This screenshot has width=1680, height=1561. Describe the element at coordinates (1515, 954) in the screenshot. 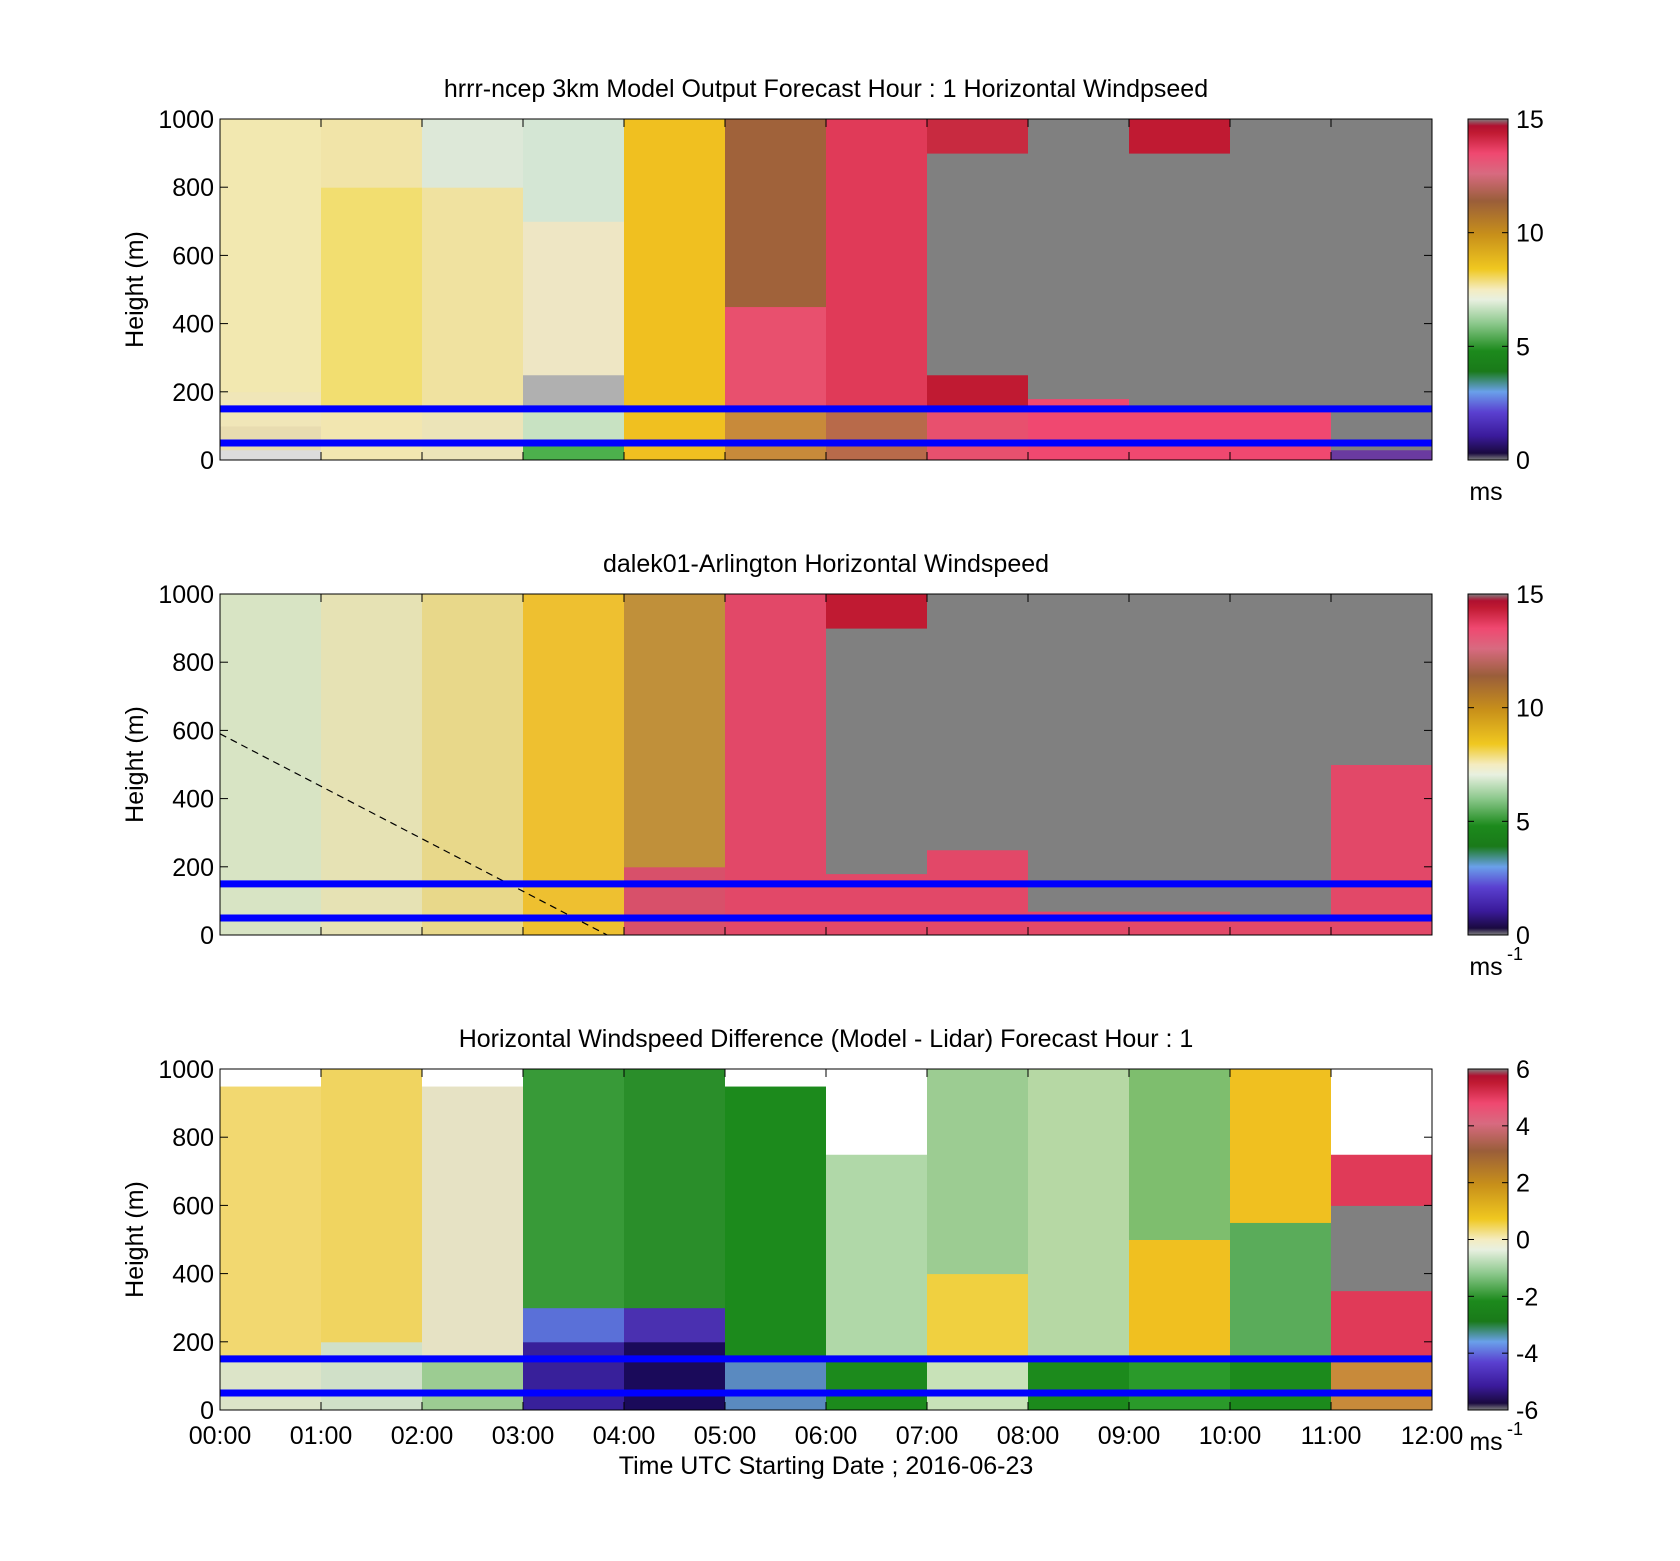

I see `colorbar-unit-exponent: -1` at that location.